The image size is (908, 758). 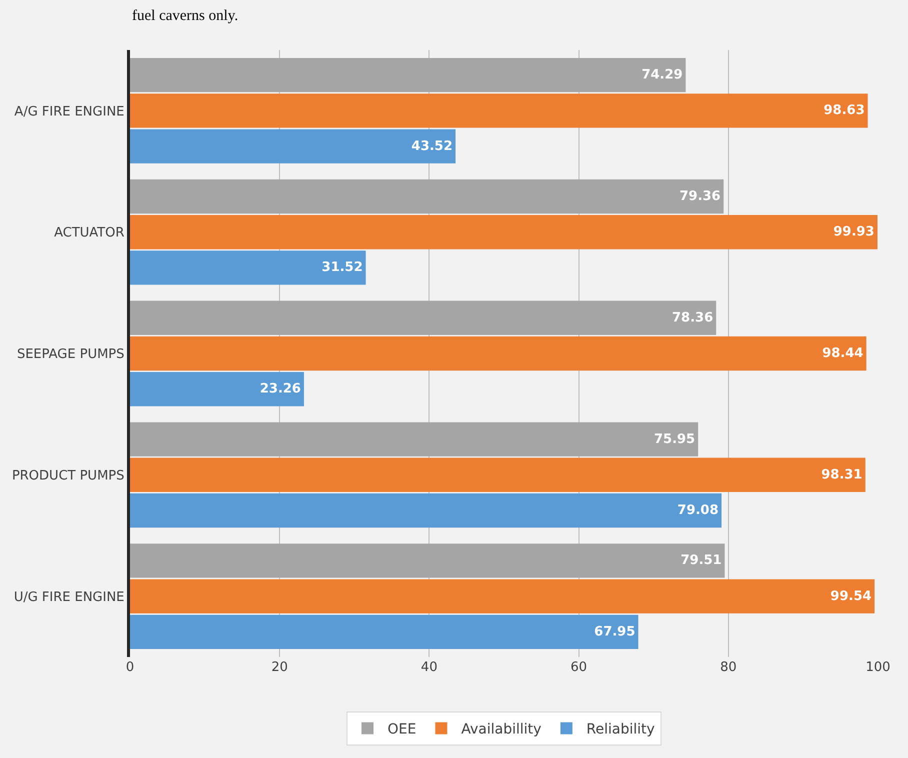 I want to click on data-label: 74.29, so click(x=662, y=75).